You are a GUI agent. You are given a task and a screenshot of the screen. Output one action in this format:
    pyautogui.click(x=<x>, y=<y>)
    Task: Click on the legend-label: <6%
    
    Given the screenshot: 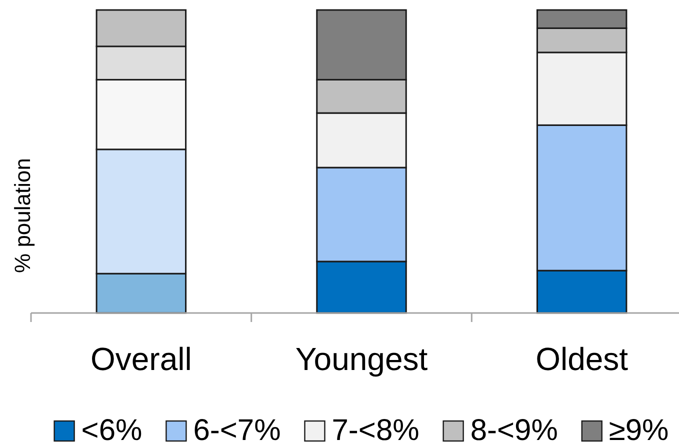 What is the action you would take?
    pyautogui.click(x=111, y=429)
    